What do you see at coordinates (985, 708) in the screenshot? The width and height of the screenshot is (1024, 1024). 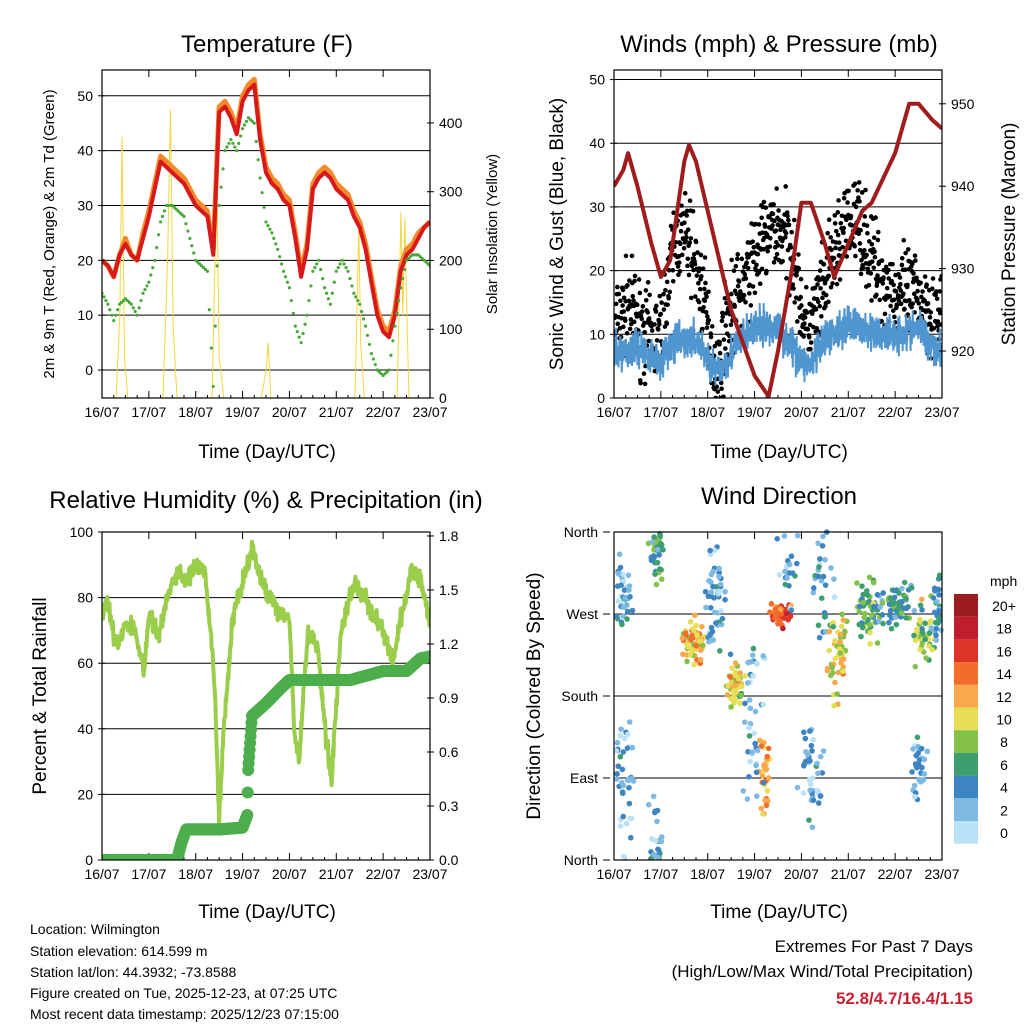 I see `colorbar: mph 20+ 18 16 14 12 10 8 6 4 2 0` at bounding box center [985, 708].